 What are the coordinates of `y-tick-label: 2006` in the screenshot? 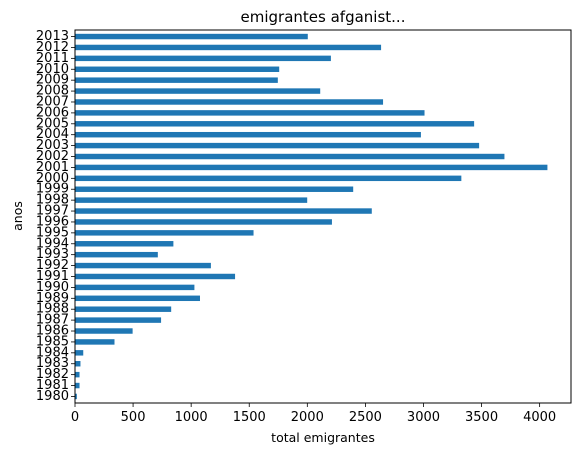 It's located at (52, 112).